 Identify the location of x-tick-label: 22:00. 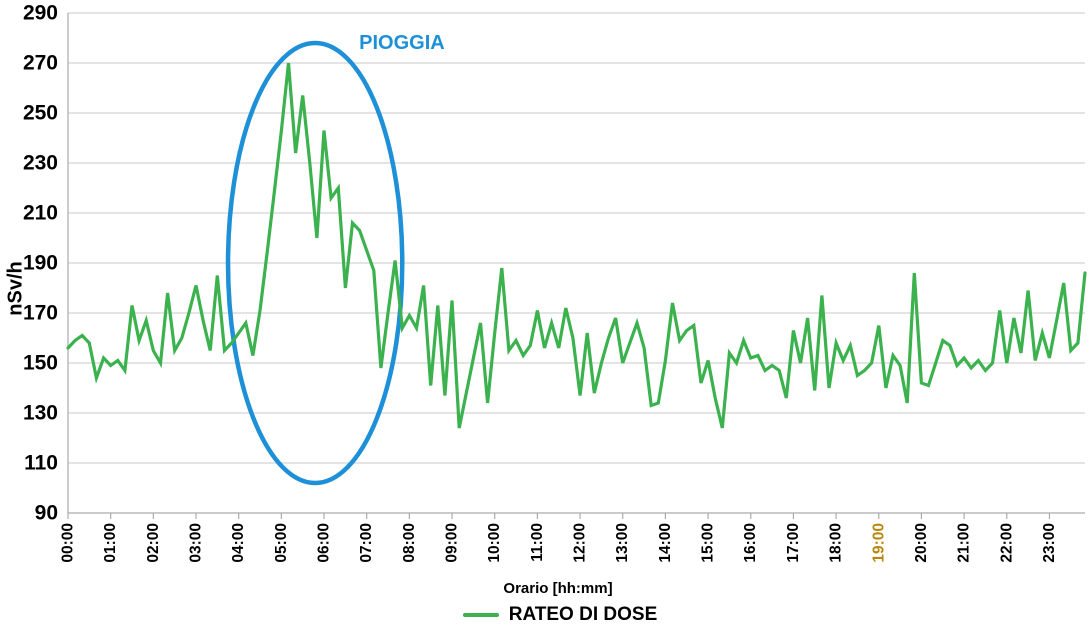
(1006, 543).